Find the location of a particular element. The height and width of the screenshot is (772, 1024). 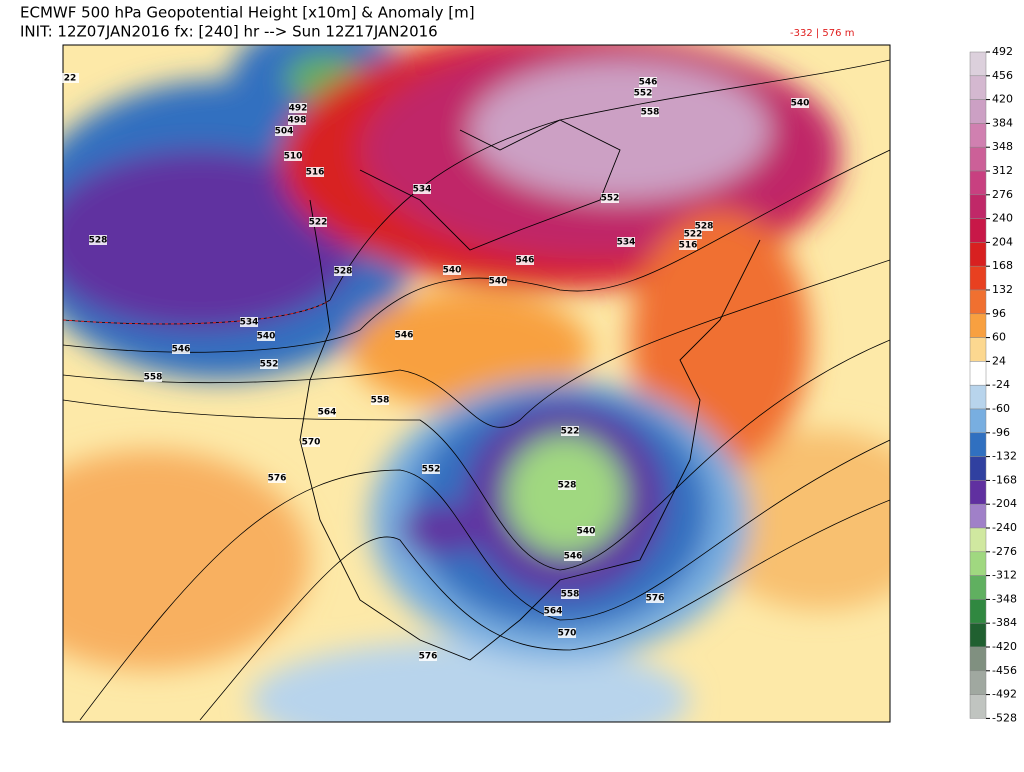

contour-label: 576 is located at coordinates (428, 657).